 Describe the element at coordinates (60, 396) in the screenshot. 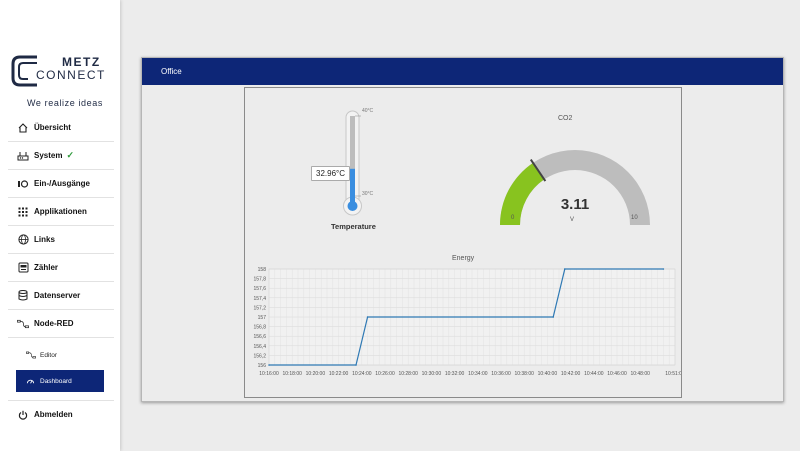

I see `spacer` at that location.